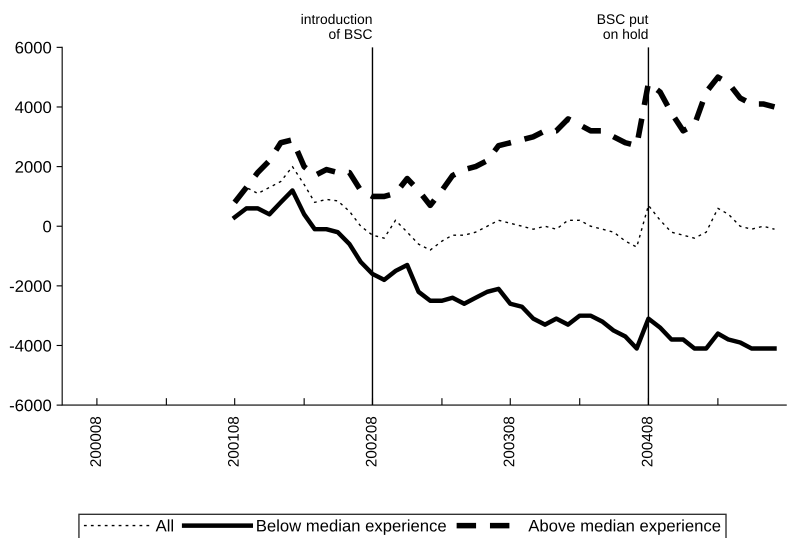 Image resolution: width=787 pixels, height=538 pixels. I want to click on ref-line-label: introduction of BSC, so click(337, 27).